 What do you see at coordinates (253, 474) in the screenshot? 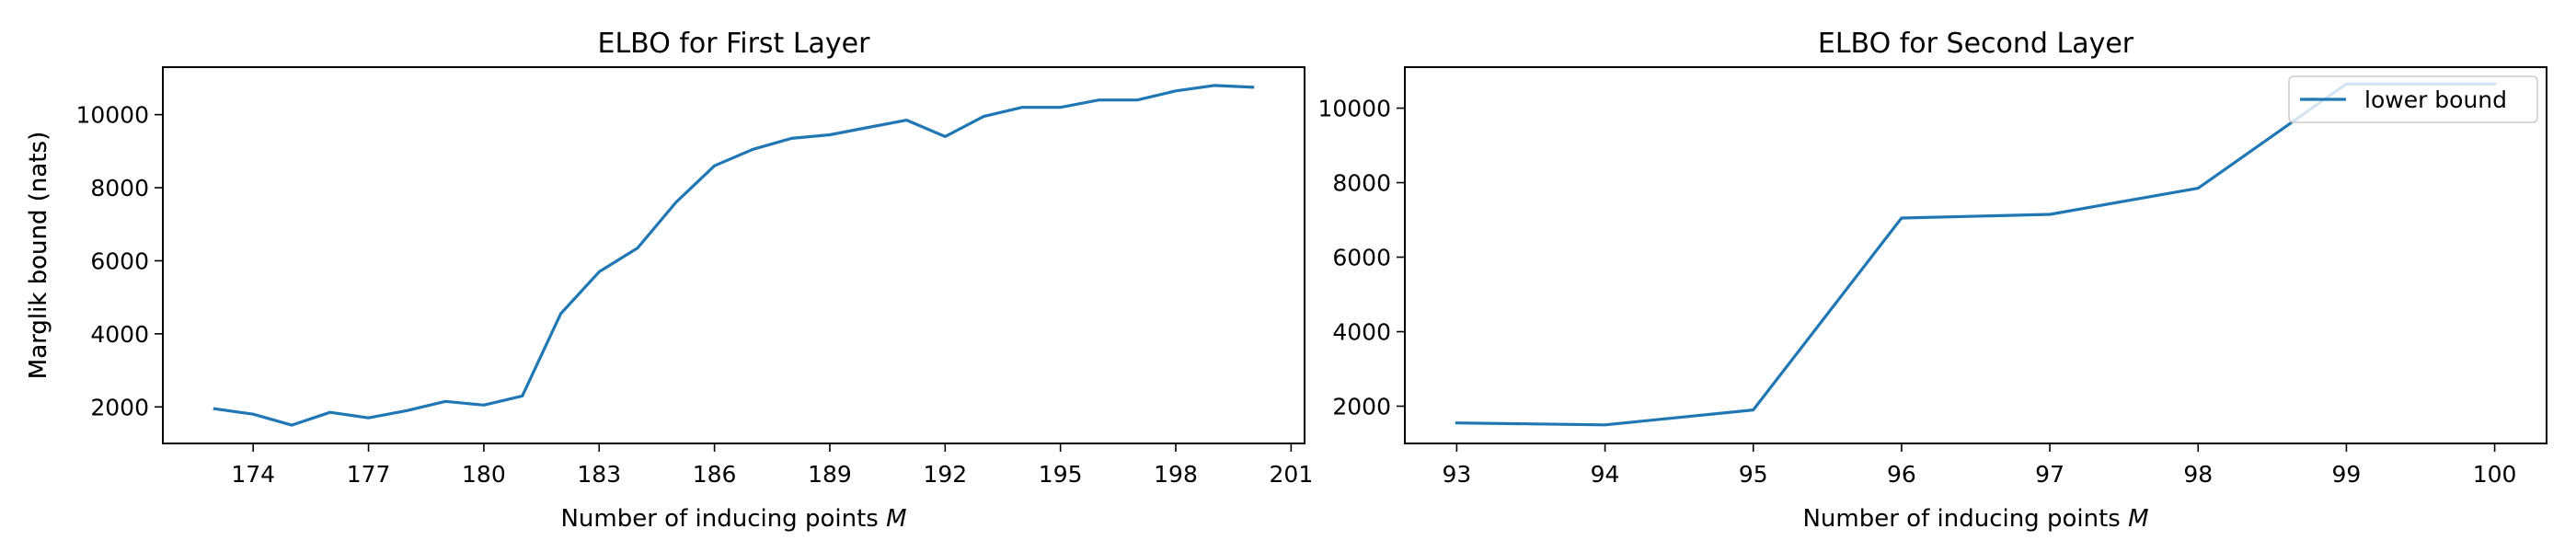
I see `x-tick-label: 174` at bounding box center [253, 474].